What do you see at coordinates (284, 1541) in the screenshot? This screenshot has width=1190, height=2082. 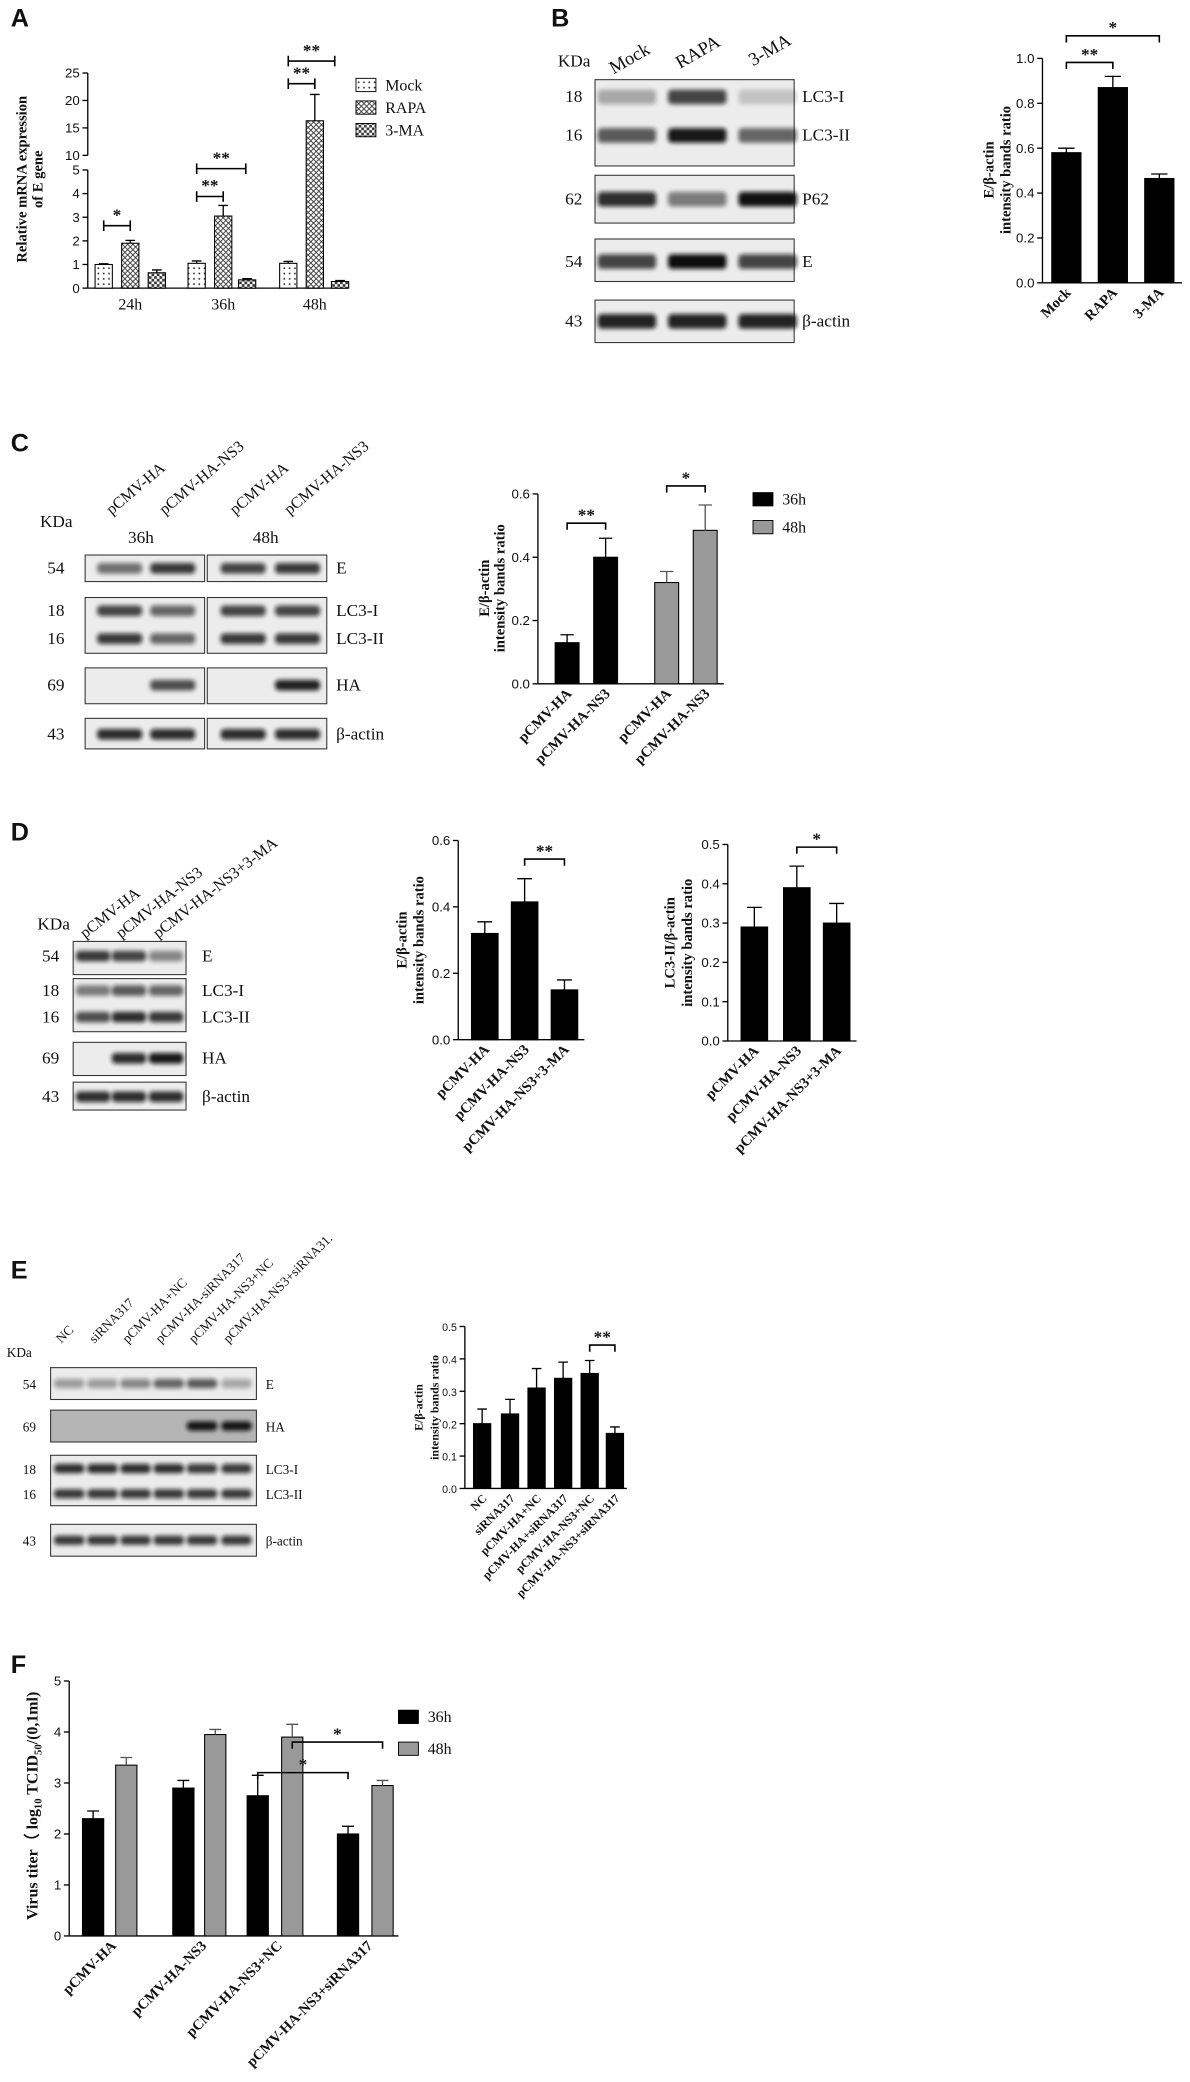 I see `band-label: β-actin` at bounding box center [284, 1541].